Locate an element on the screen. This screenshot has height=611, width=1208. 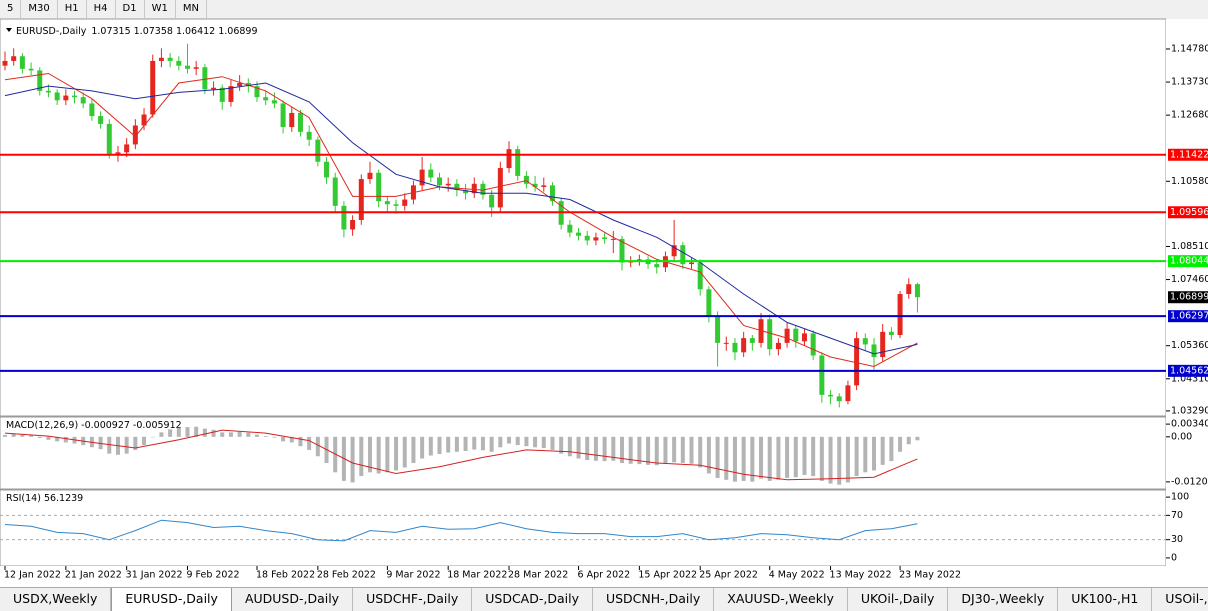
rsi-line is located at coordinates (461, 530).